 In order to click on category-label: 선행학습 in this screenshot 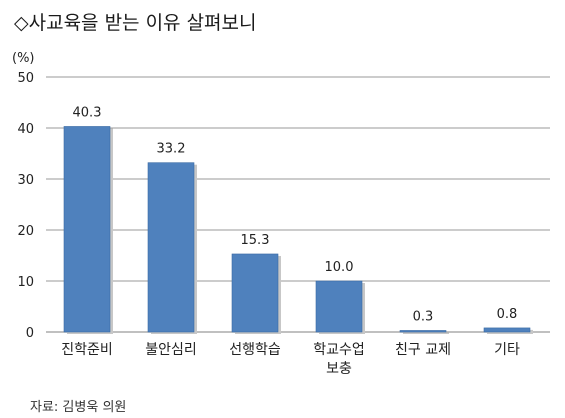, I will do `click(255, 350)`.